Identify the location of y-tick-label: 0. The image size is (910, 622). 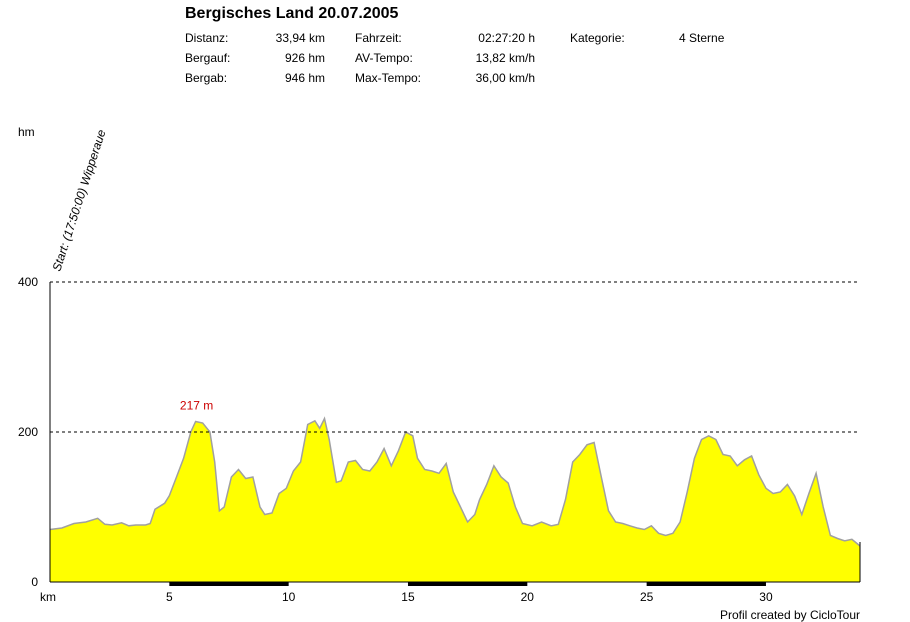
(34, 582).